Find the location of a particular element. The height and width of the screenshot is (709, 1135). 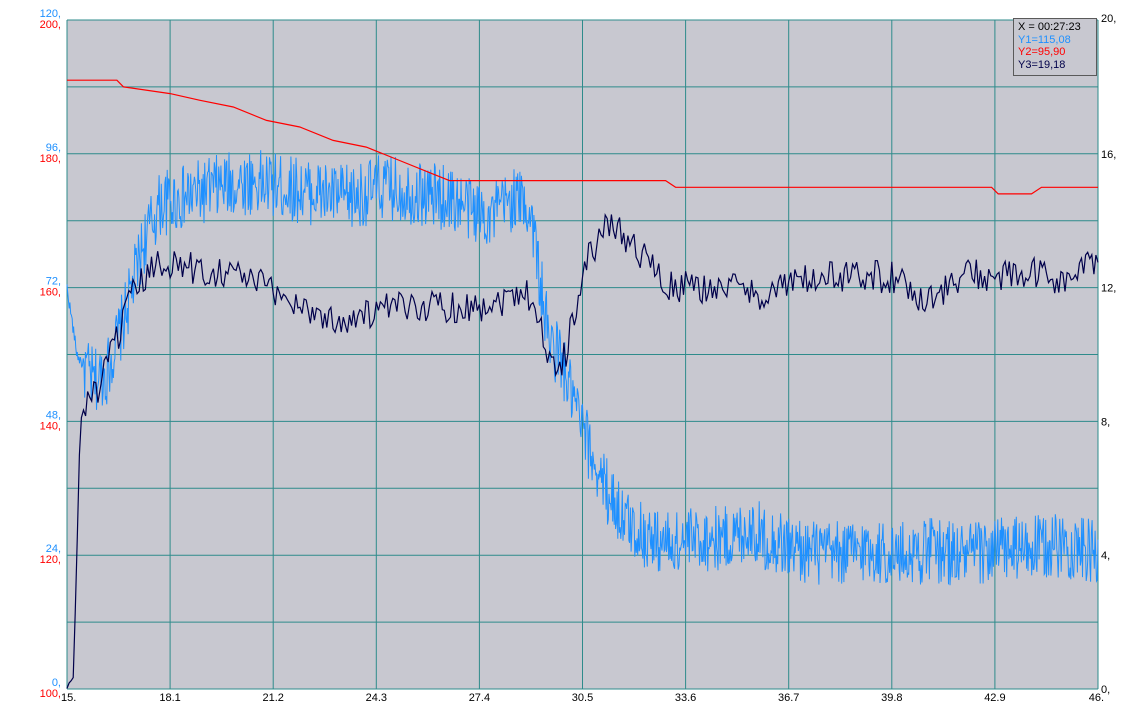

readout-y3: Y3=19,18 is located at coordinates (1042, 64).